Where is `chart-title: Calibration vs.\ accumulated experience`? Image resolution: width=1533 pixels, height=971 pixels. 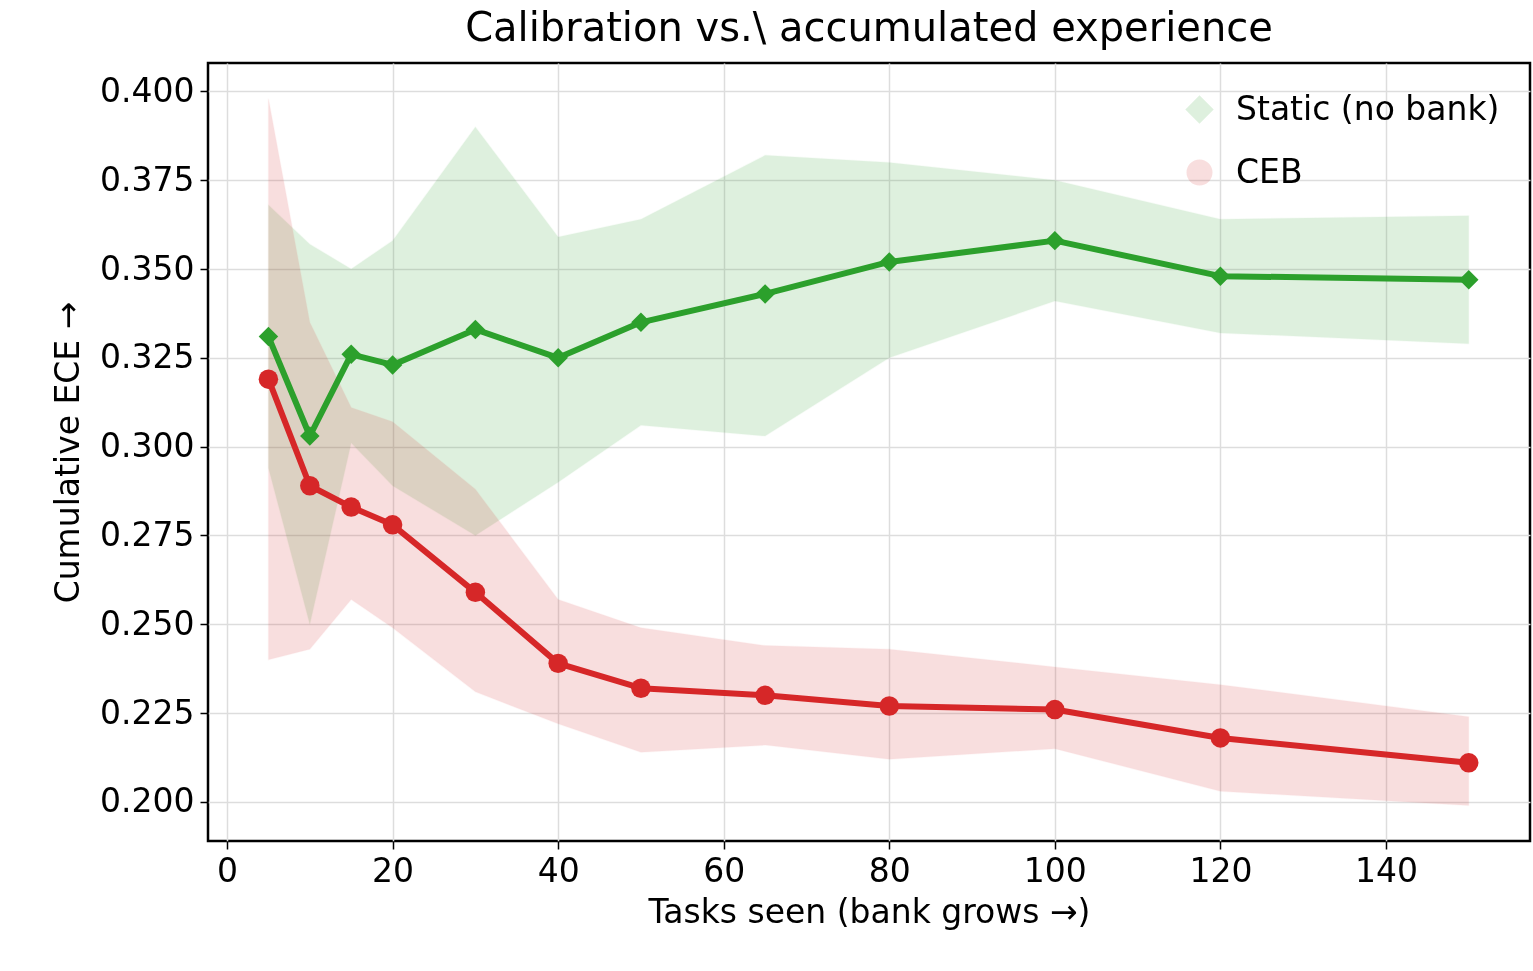 chart-title: Calibration vs.\ accumulated experience is located at coordinates (869, 27).